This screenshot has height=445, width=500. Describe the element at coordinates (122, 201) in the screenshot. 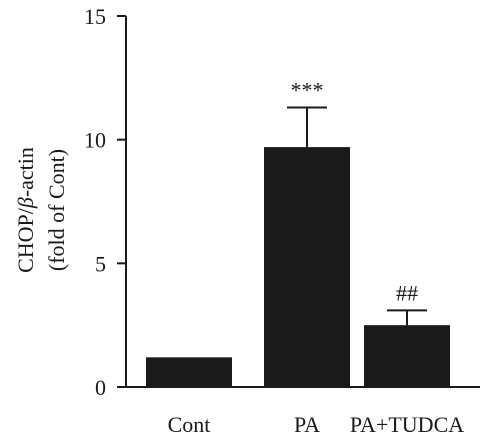

I see `y-axis` at that location.